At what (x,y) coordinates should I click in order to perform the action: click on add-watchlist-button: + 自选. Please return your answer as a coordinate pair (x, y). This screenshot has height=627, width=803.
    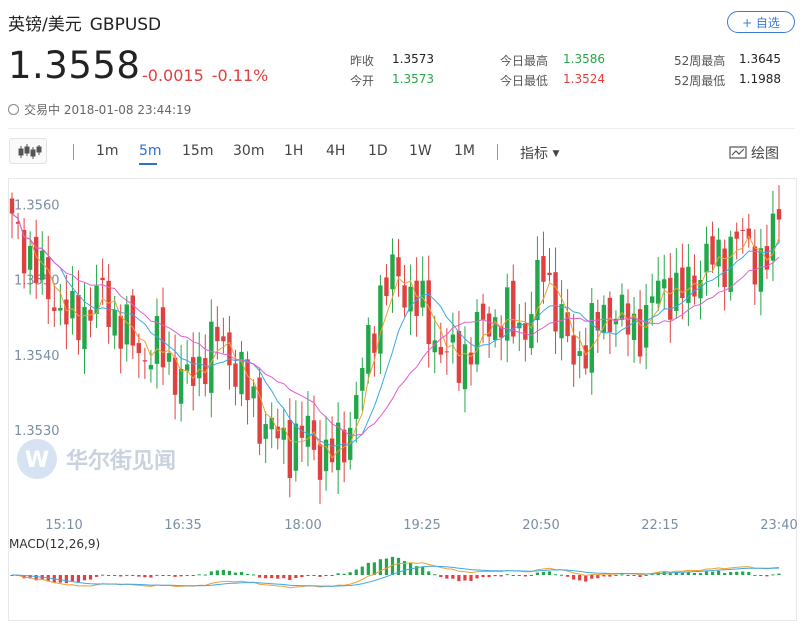
    Looking at the image, I should click on (761, 22).